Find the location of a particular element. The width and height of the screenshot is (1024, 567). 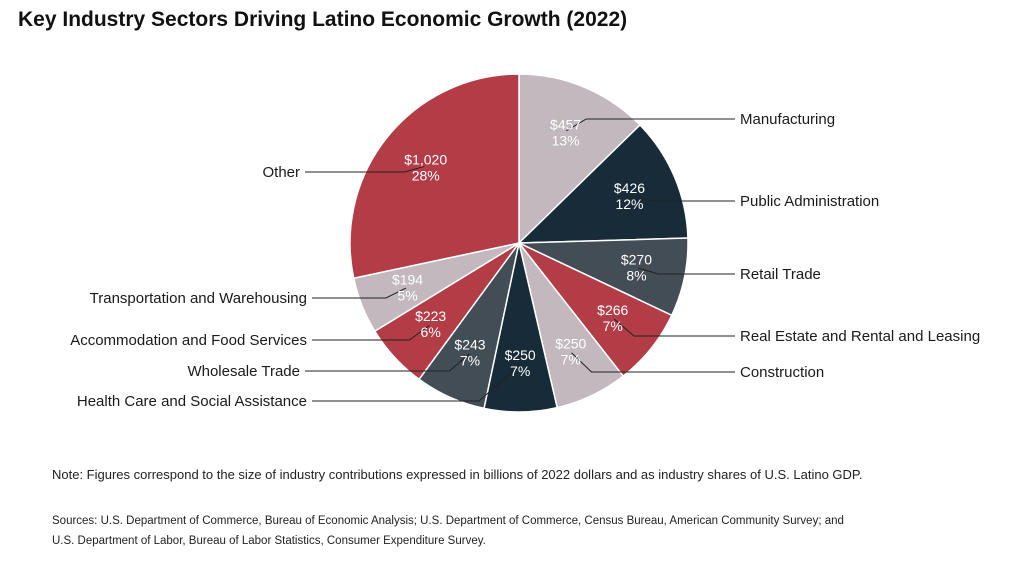

leader-line-retail-trade is located at coordinates (686, 271).